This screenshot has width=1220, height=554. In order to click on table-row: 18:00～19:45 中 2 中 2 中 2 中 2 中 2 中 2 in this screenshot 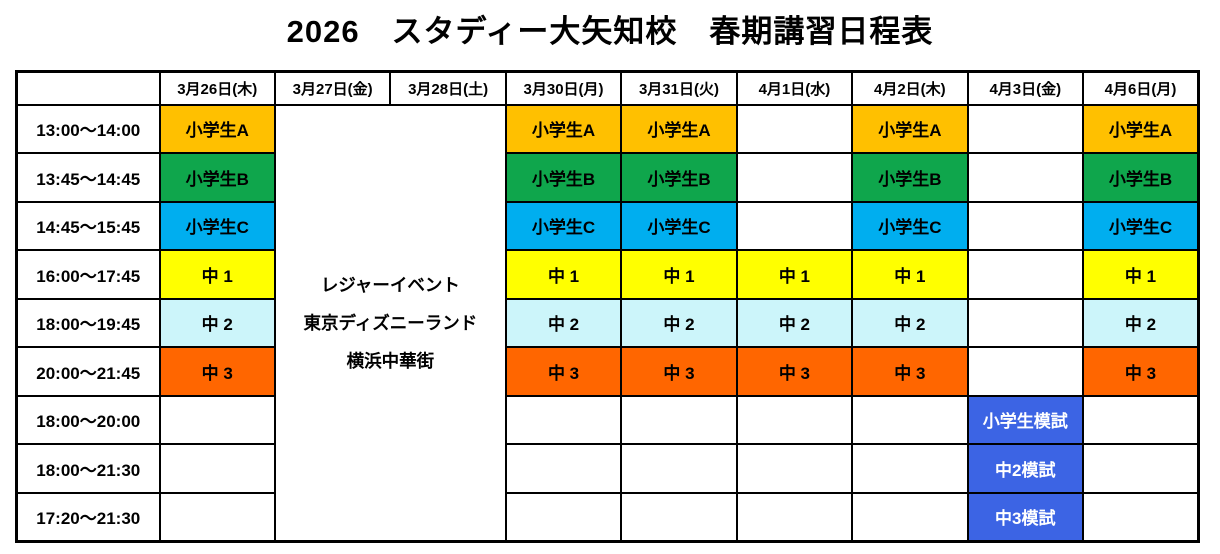, I will do `click(607, 322)`.